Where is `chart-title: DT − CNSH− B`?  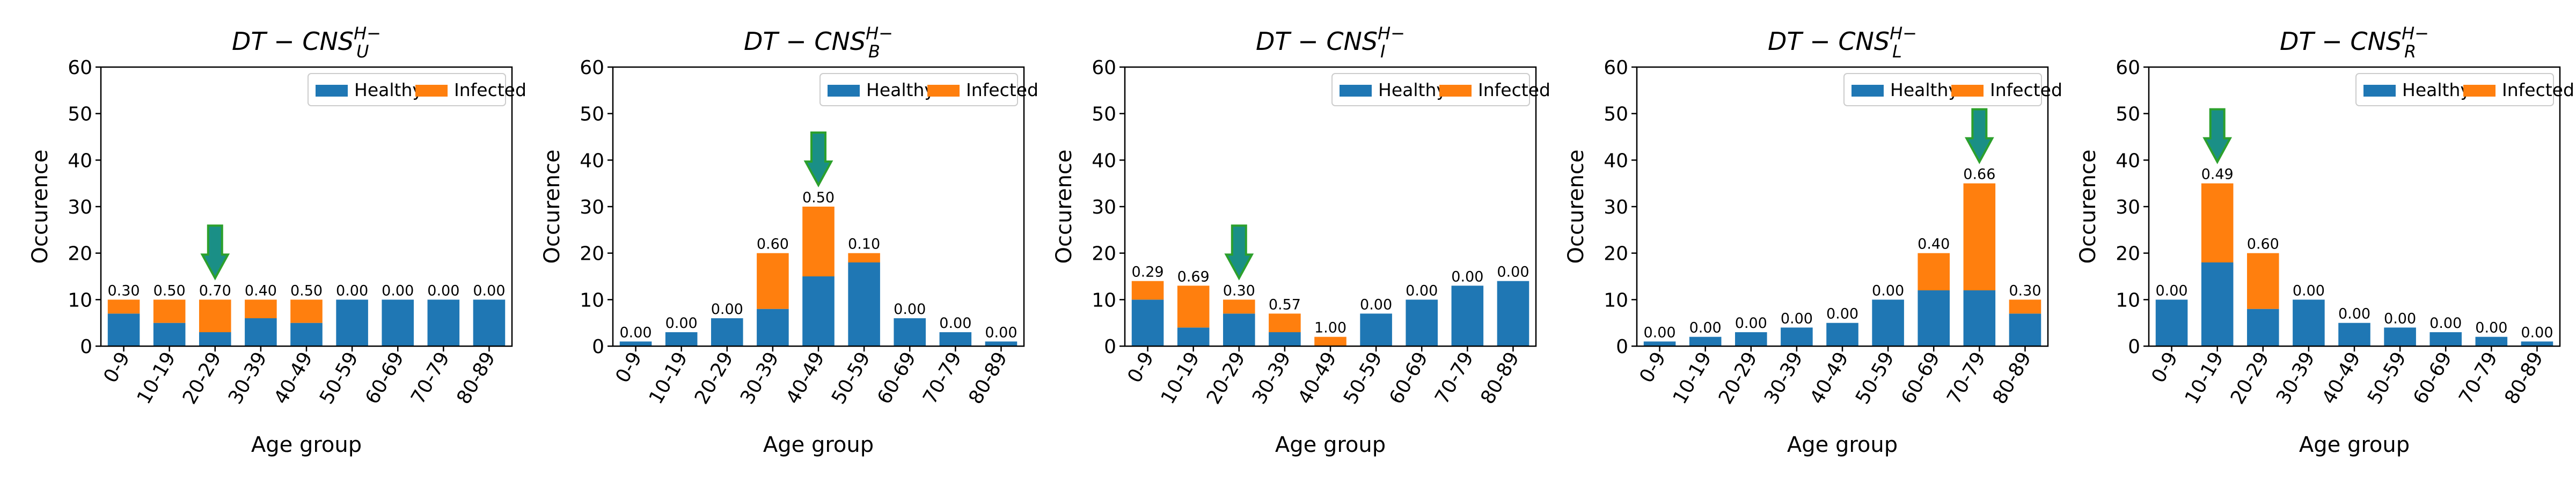
chart-title: DT − CNSH− B is located at coordinates (818, 42).